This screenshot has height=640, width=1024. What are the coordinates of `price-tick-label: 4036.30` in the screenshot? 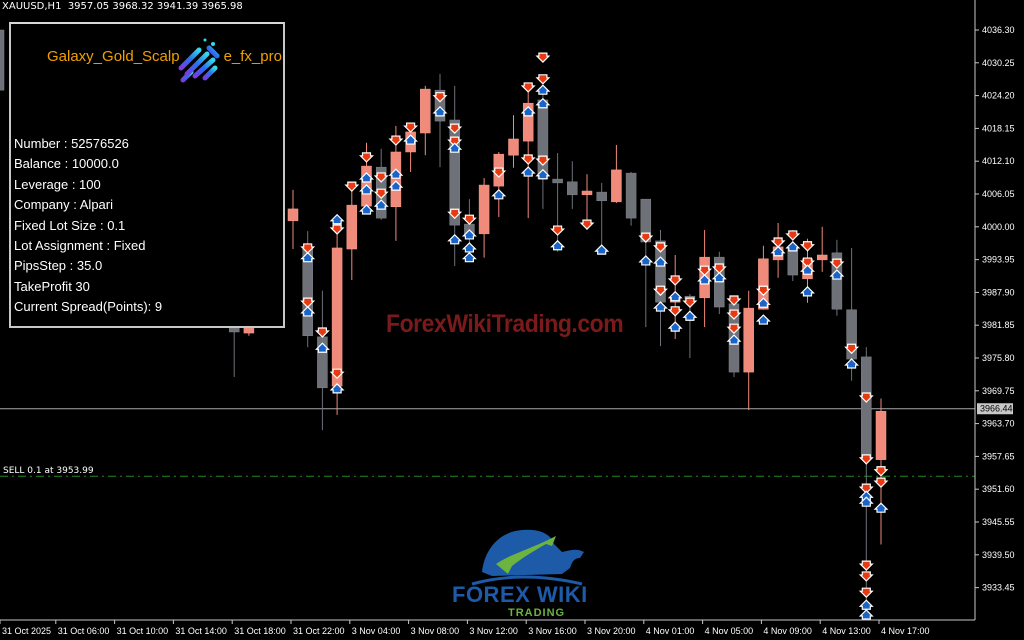 It's located at (998, 30).